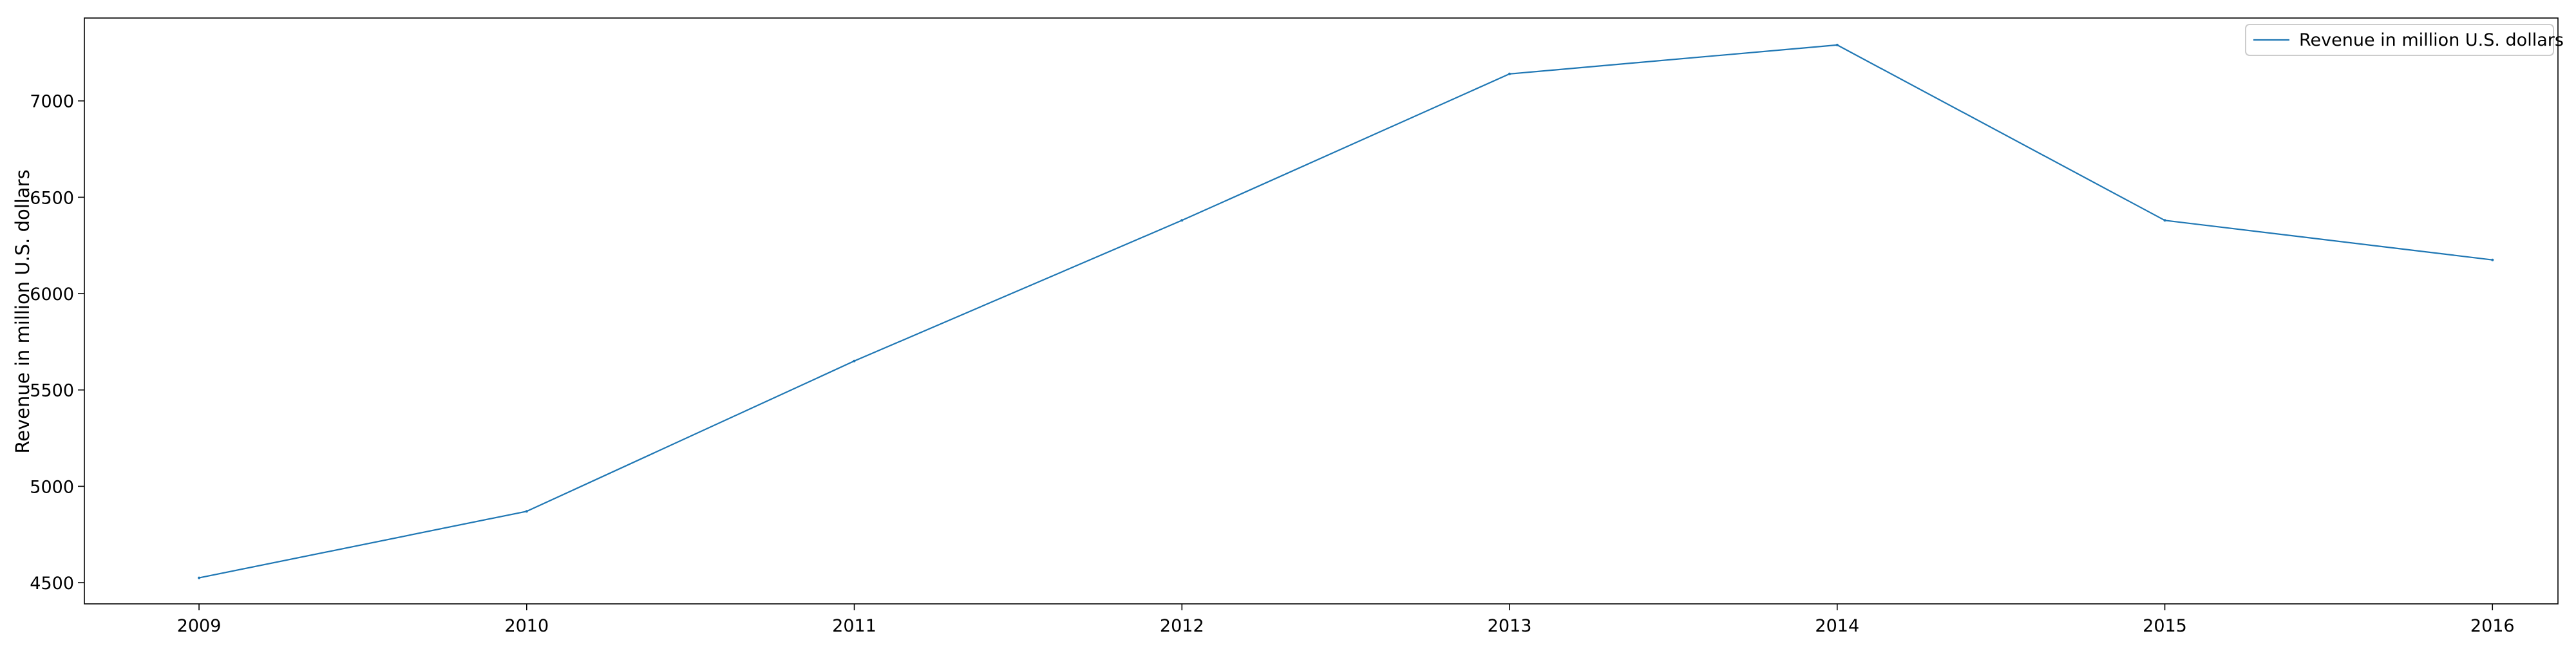  Describe the element at coordinates (1837, 45) in the screenshot. I see `data-point-2014` at that location.